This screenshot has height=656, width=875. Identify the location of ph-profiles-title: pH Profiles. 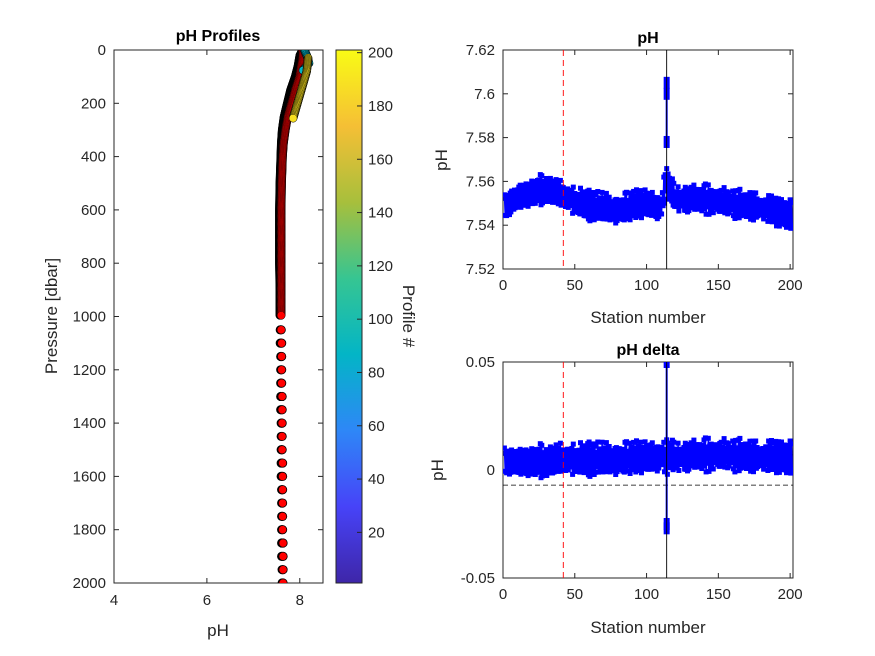
(218, 36).